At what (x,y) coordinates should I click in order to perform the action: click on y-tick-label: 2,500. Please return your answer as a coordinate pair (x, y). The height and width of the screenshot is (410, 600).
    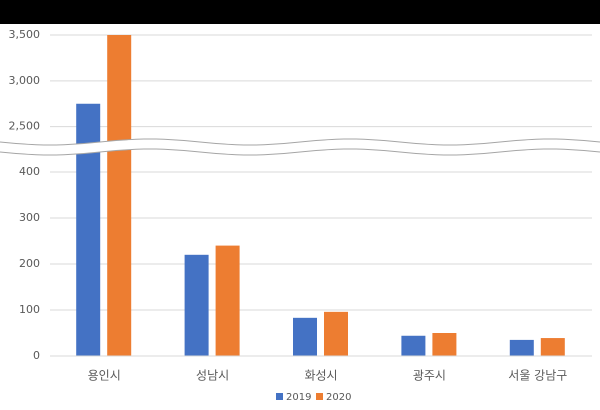
    Looking at the image, I should click on (25, 126).